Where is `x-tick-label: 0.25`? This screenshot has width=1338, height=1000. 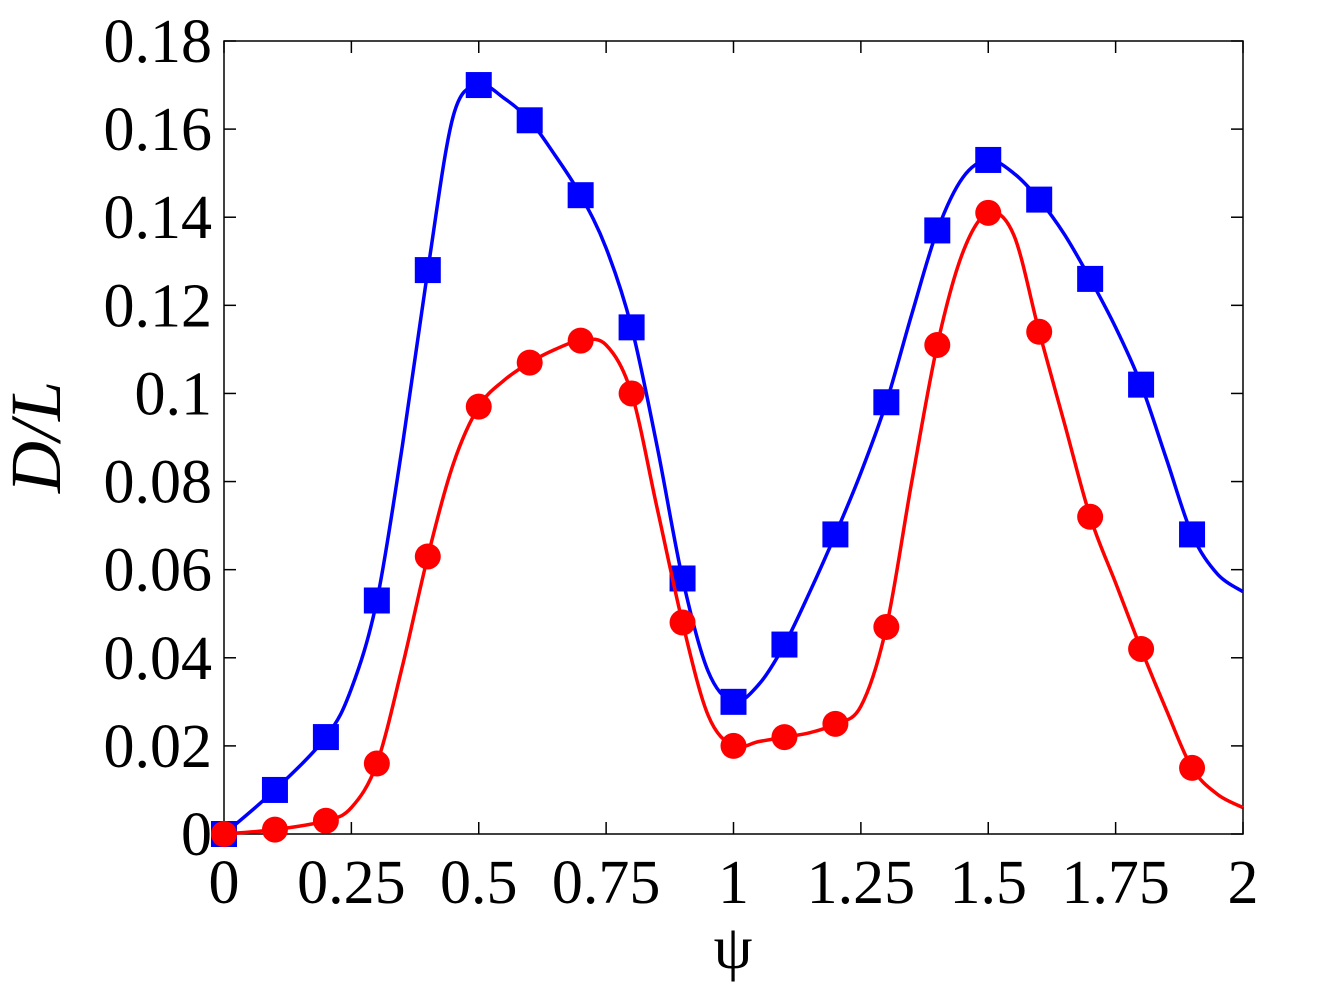 x-tick-label: 0.25 is located at coordinates (351, 883).